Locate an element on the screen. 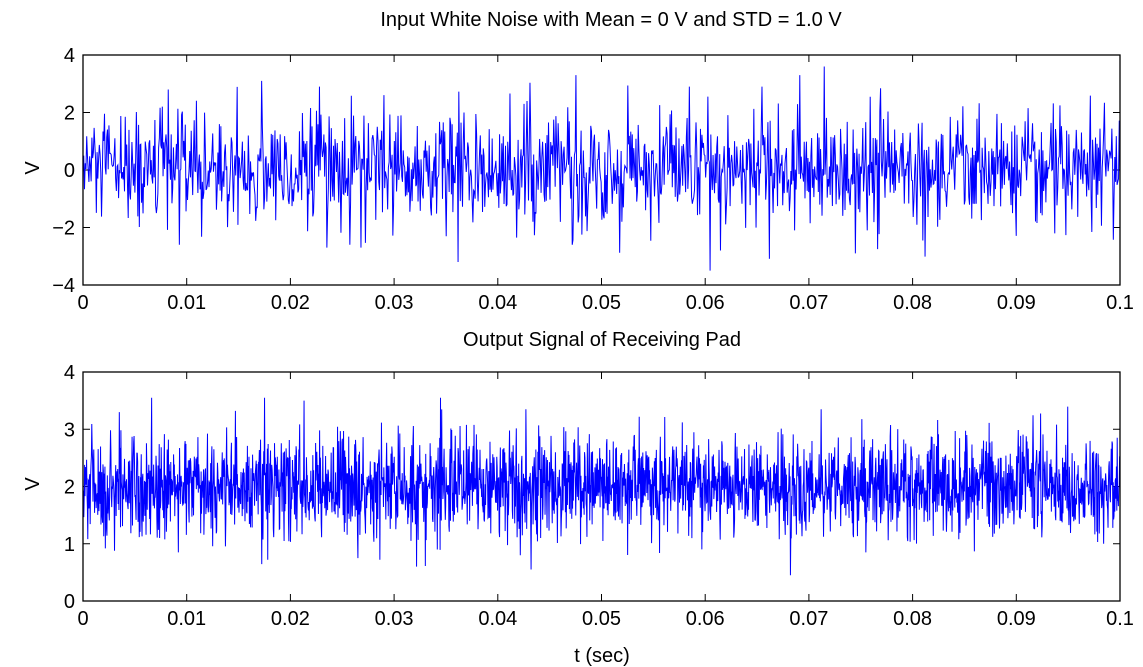  subplot-bottom-ylabel: V is located at coordinates (33, 484).